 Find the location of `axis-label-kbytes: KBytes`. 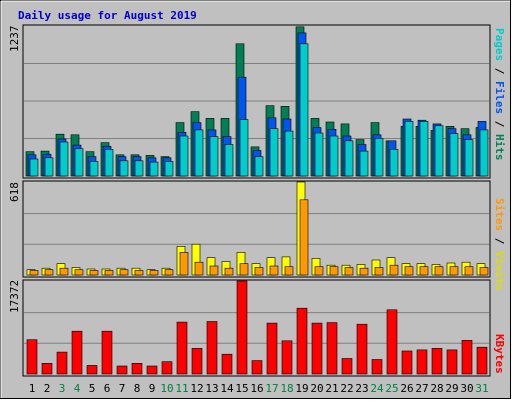

axis-label-kbytes: KBytes is located at coordinates (499, 354).